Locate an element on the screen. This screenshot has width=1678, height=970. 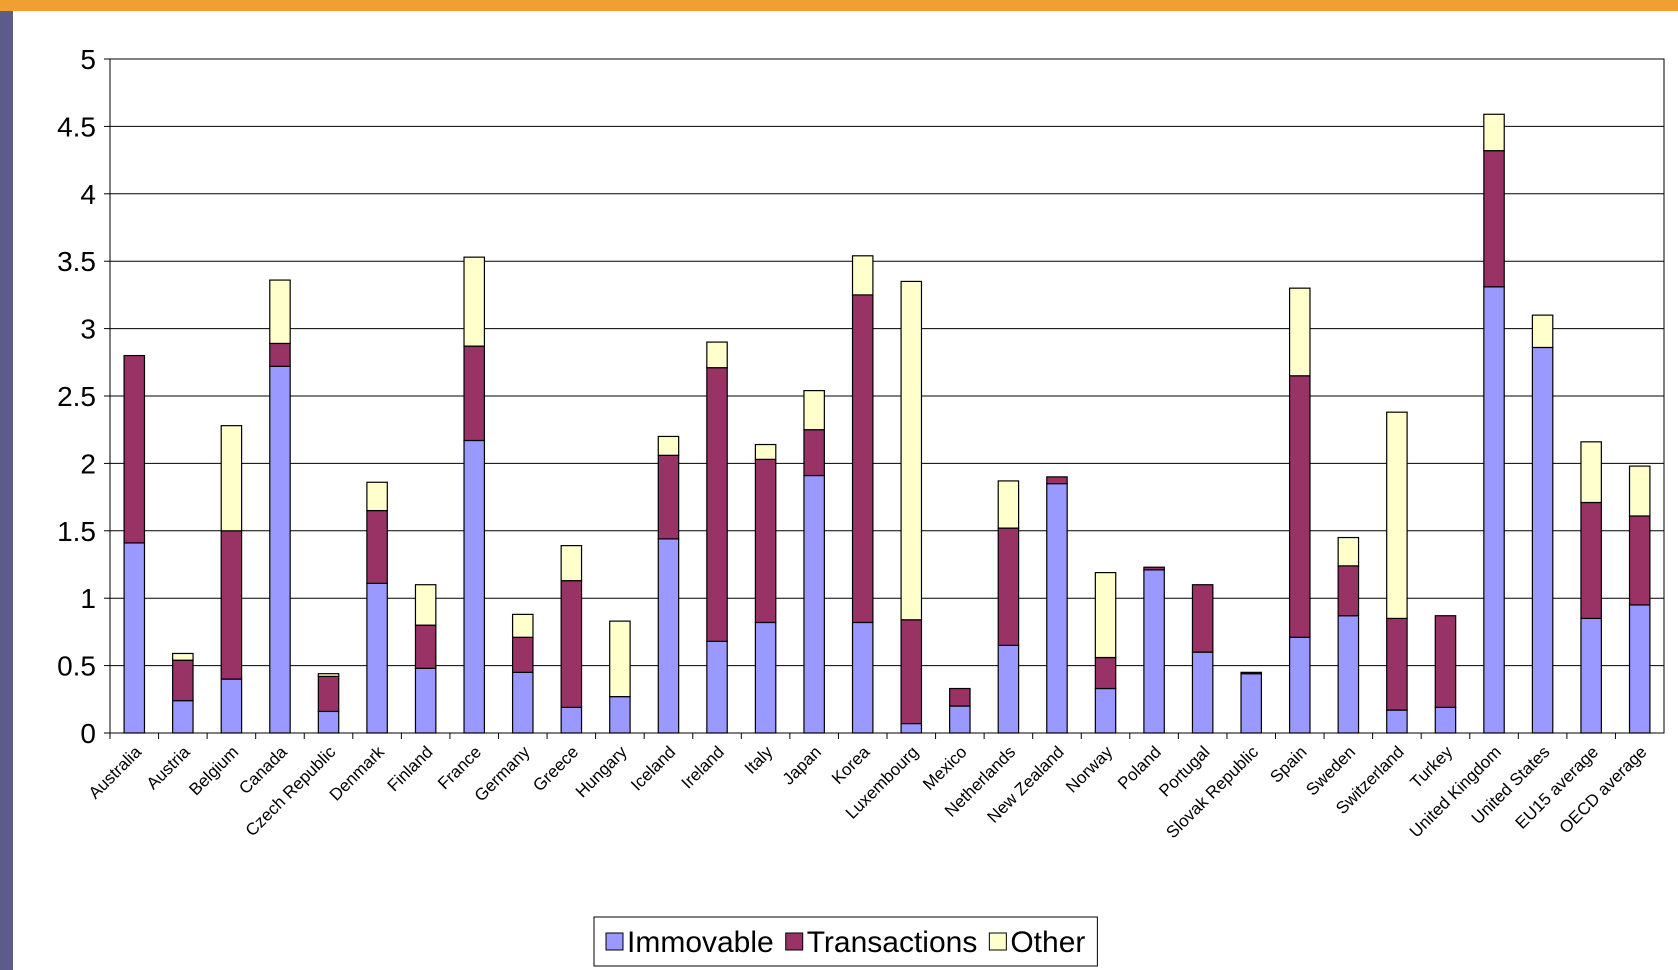
y-tick-label: 1.5 is located at coordinates (76, 531).